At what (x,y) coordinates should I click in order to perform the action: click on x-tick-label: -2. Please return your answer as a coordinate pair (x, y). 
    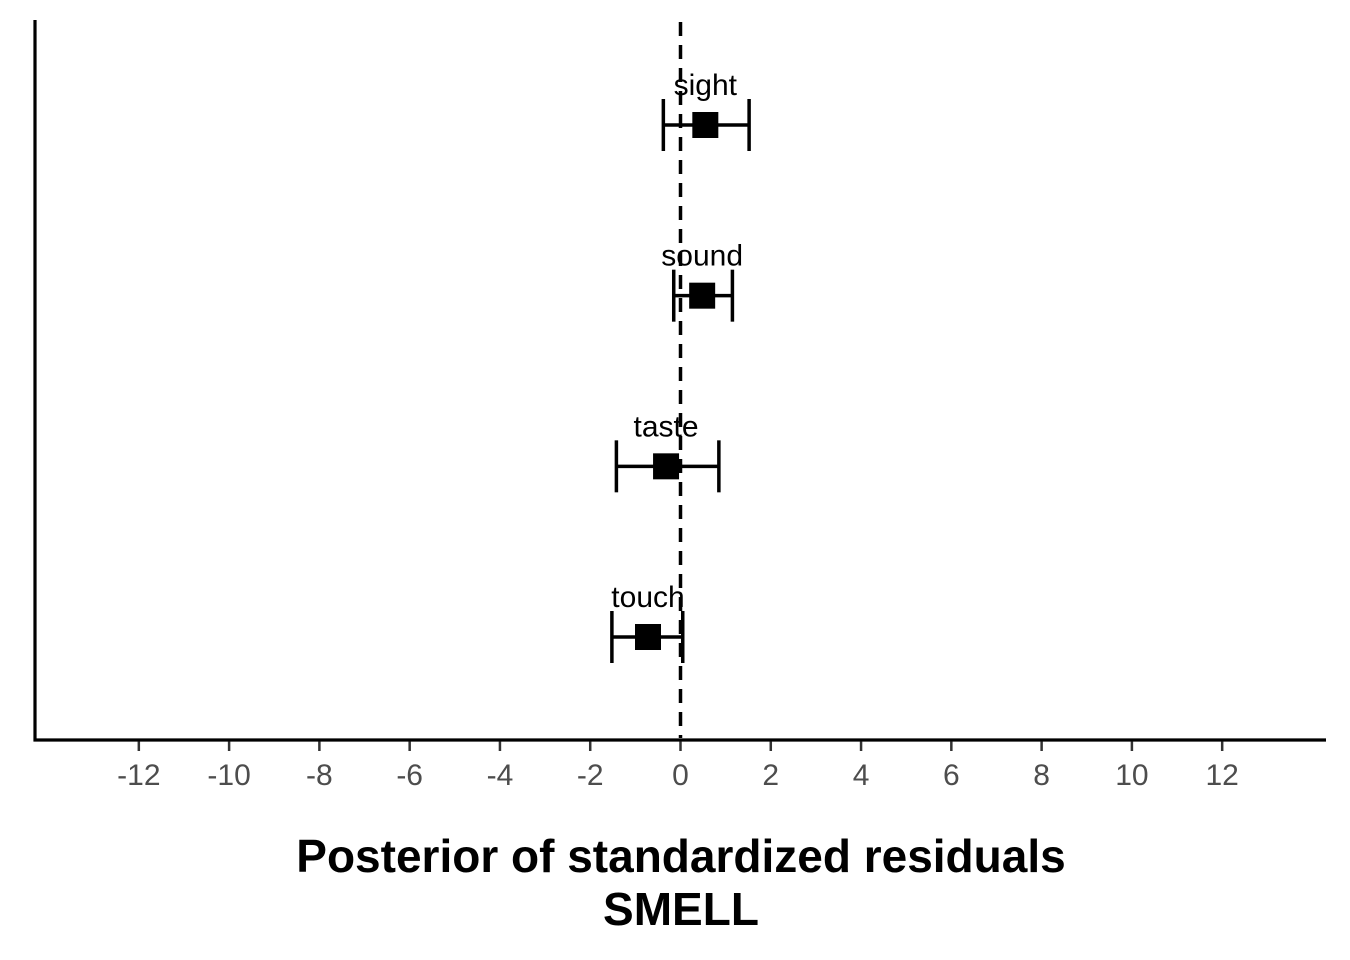
    Looking at the image, I should click on (590, 775).